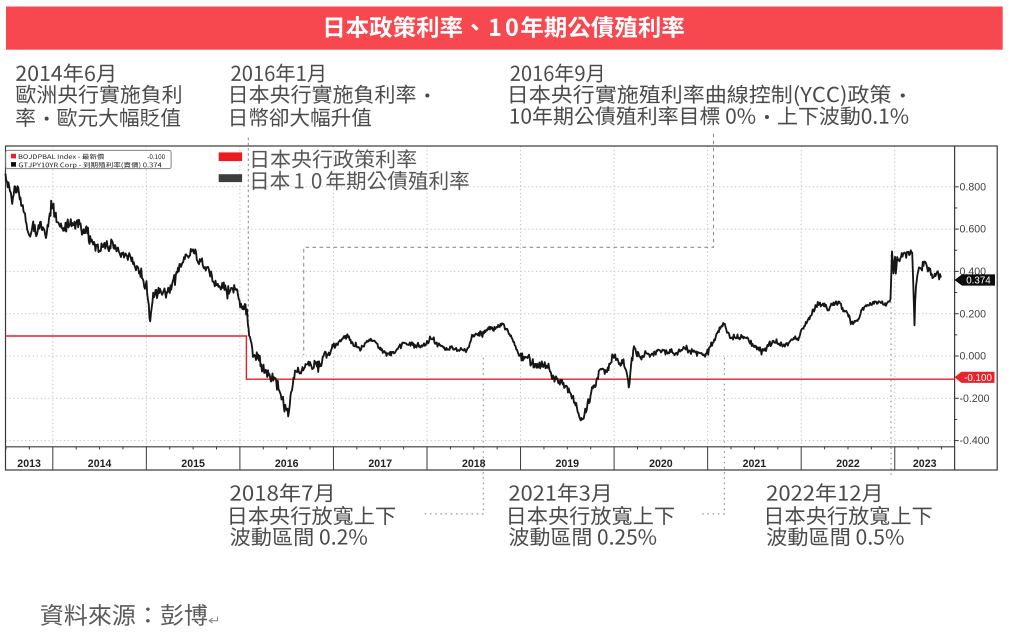 The height and width of the screenshot is (637, 1011). What do you see at coordinates (975, 441) in the screenshot?
I see `svg-text: -0.400` at bounding box center [975, 441].